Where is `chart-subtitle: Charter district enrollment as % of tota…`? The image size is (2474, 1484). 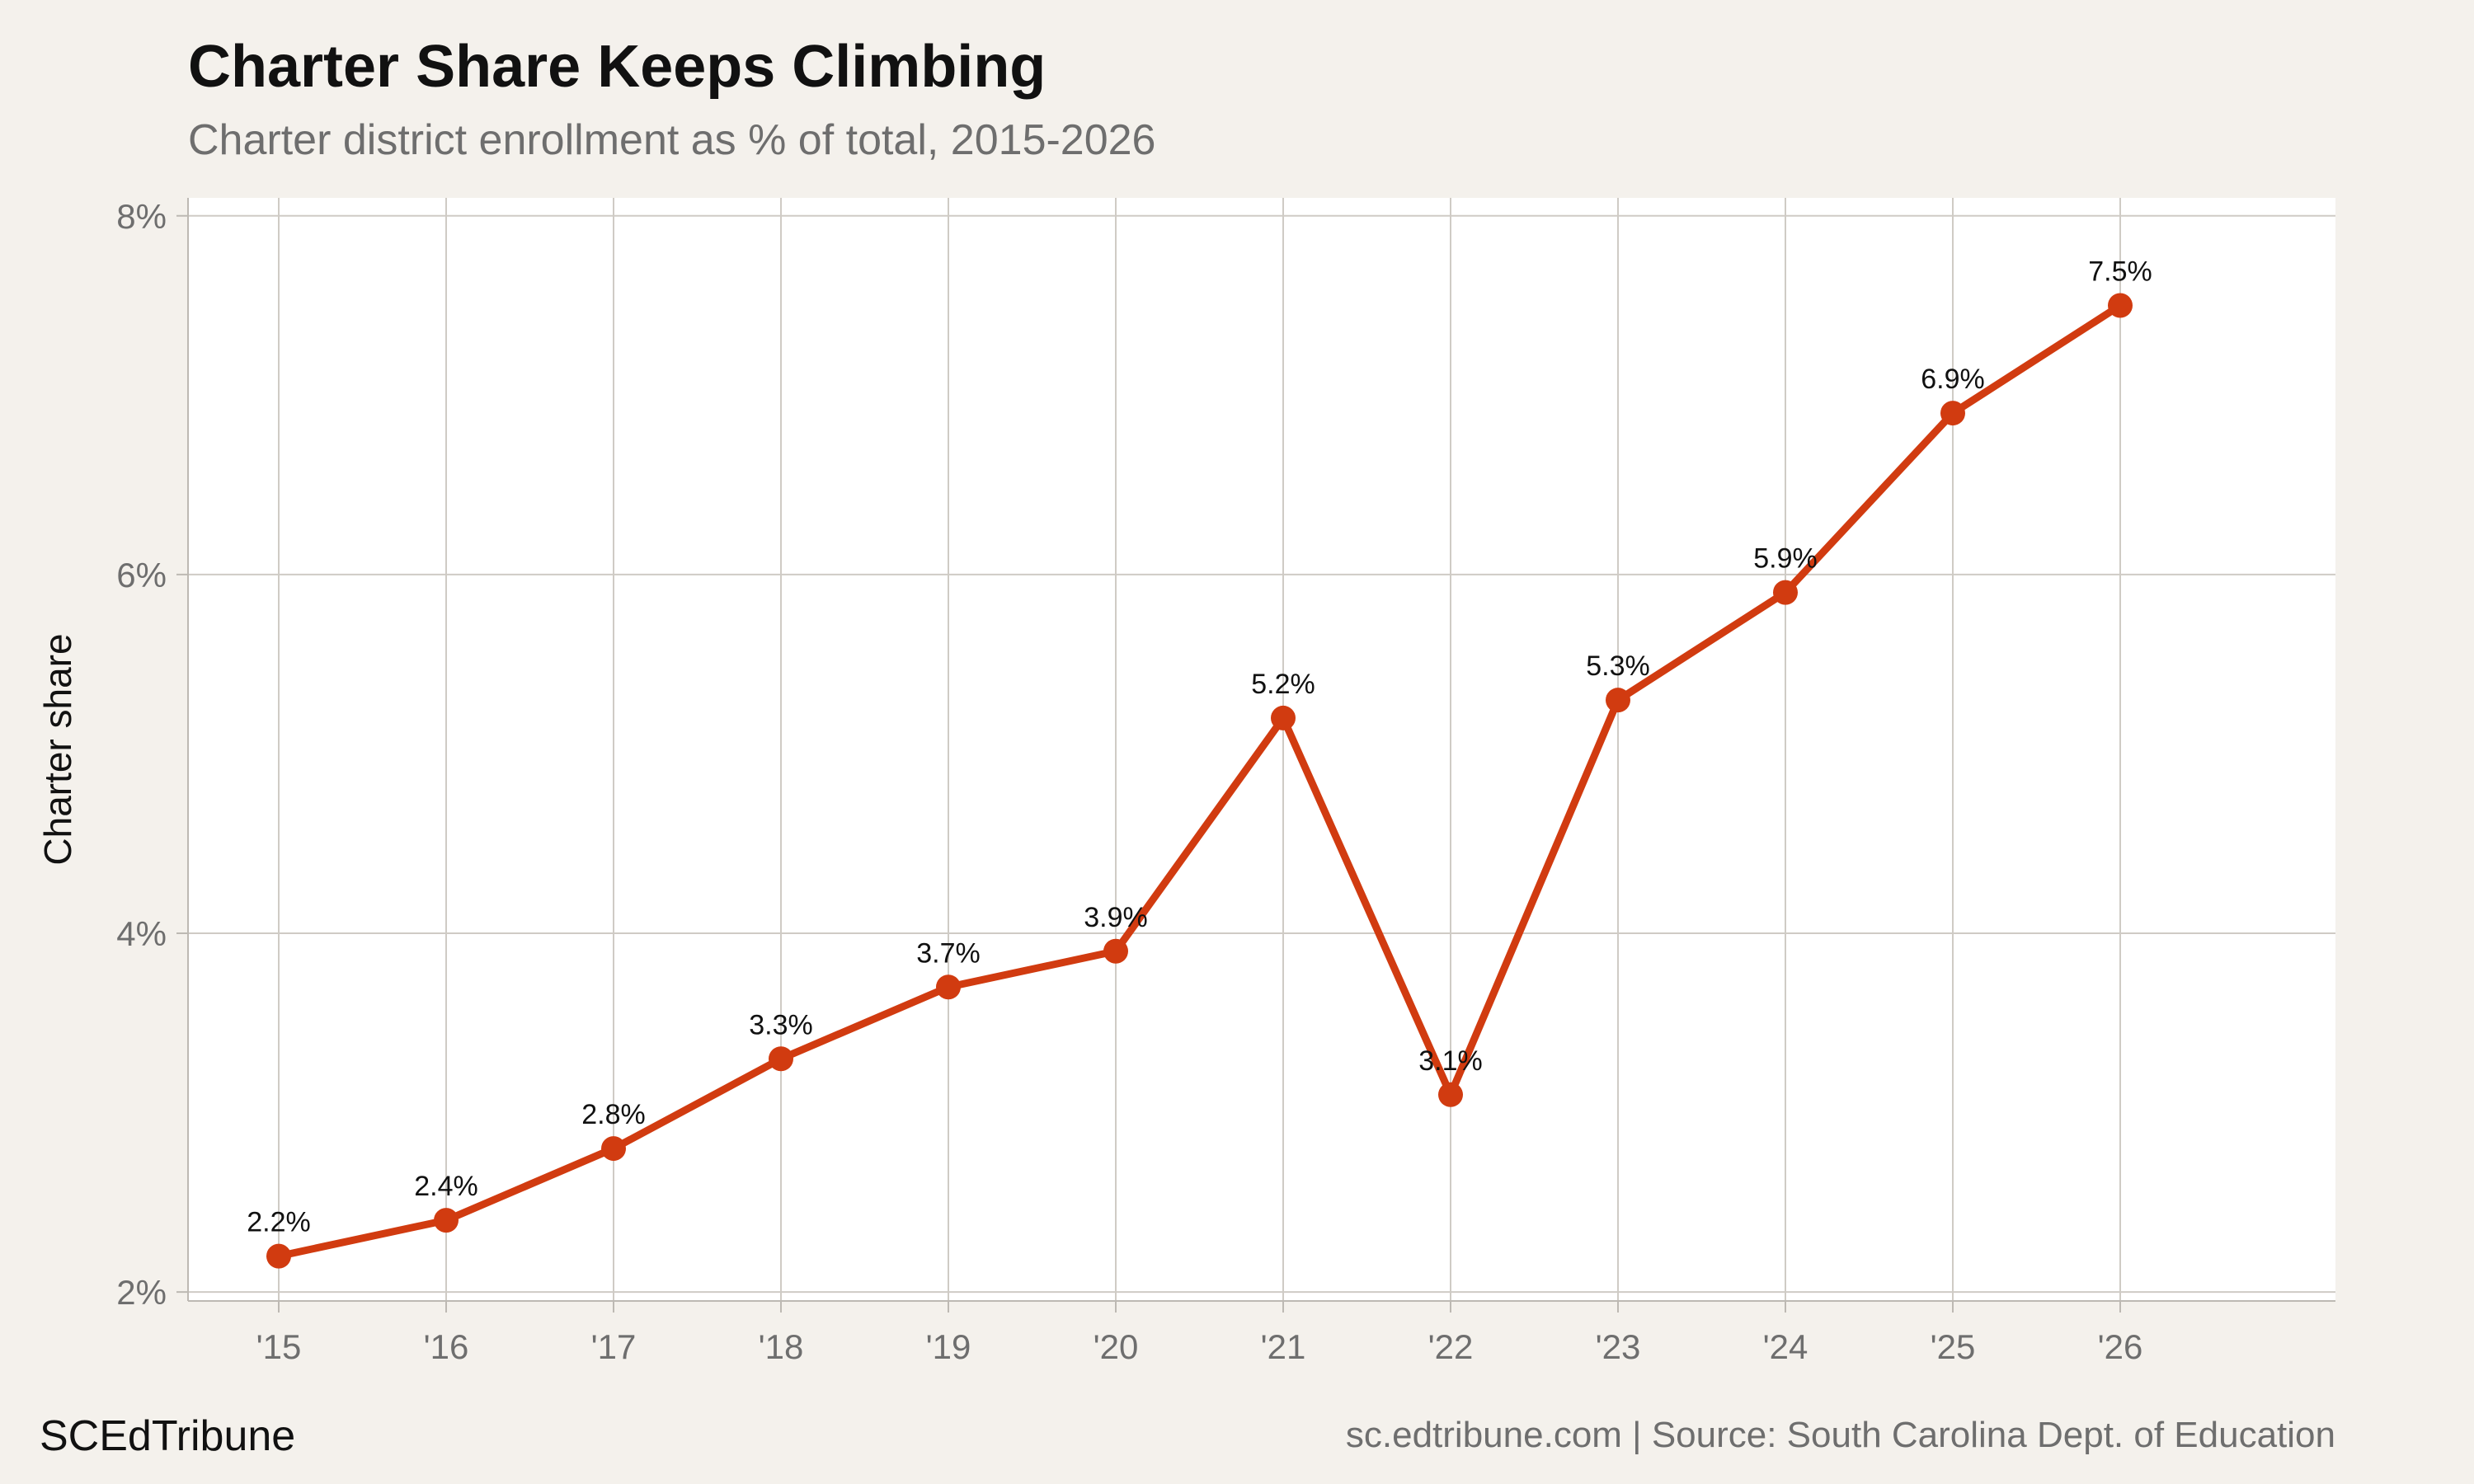 chart-subtitle: Charter district enrollment as % of tota… is located at coordinates (672, 140).